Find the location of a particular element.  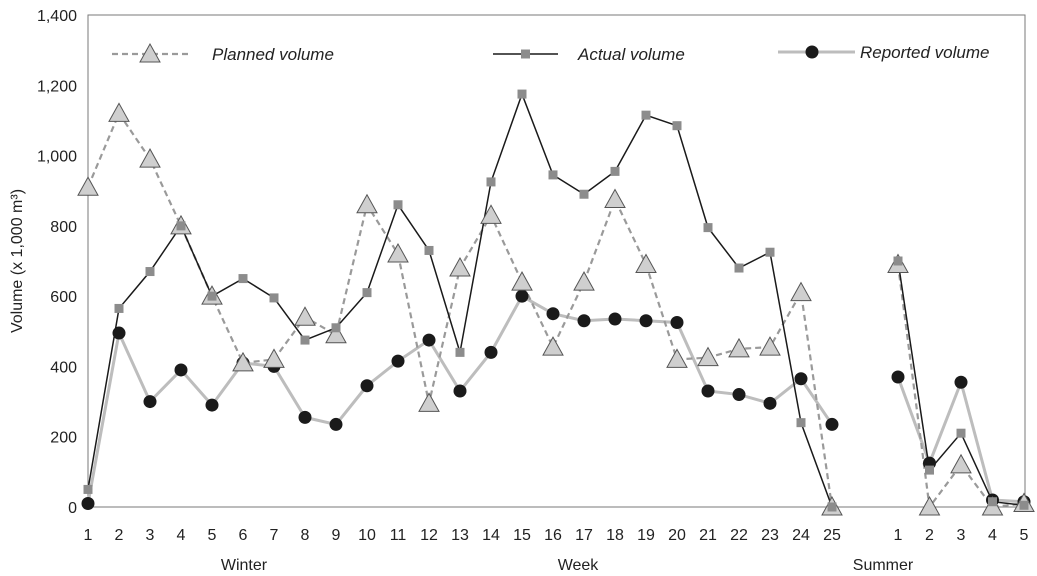

x-tick-label: 16 is located at coordinates (553, 535).